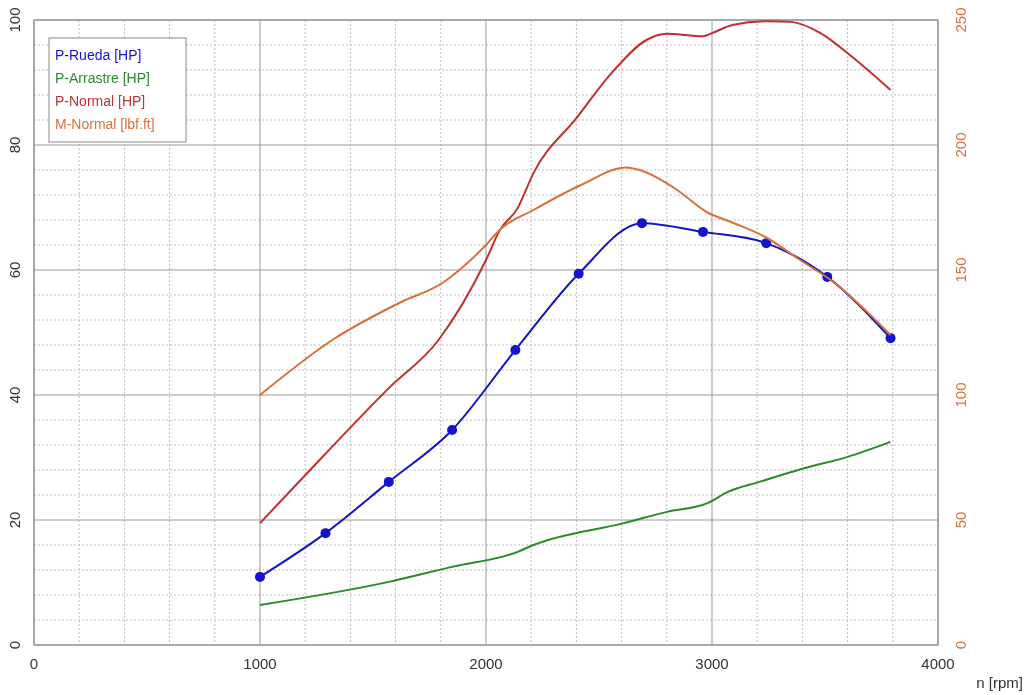  Describe the element at coordinates (105, 124) in the screenshot. I see `text: M-Normal [lbf.ft]` at that location.